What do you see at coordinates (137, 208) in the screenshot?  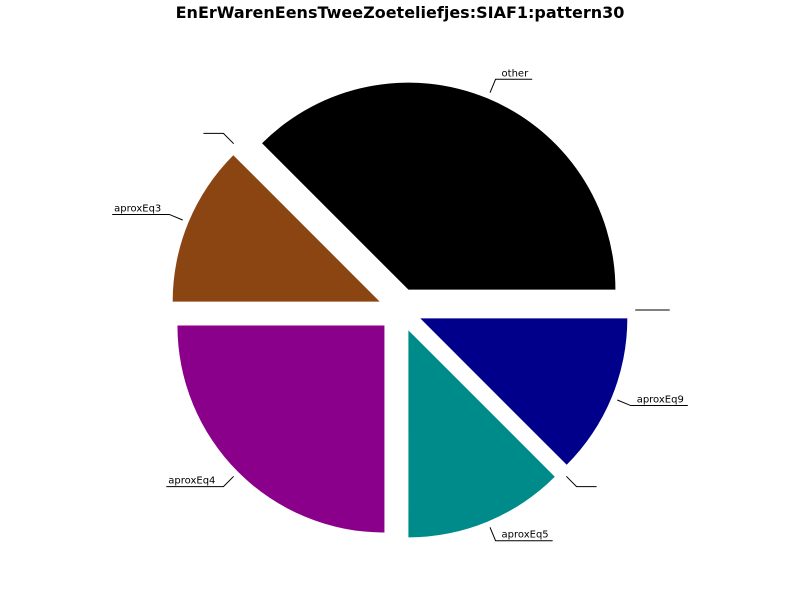 I see `slice-label-aproxeq3: aproxEq3` at bounding box center [137, 208].